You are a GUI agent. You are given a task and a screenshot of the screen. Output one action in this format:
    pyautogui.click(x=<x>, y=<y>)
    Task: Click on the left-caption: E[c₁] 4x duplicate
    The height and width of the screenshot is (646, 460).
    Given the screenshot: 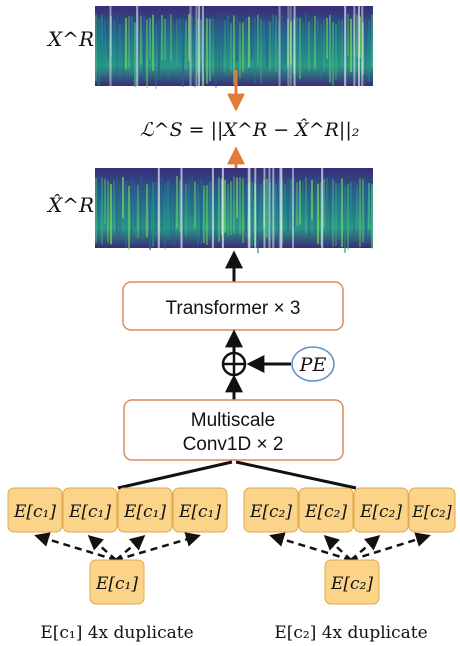 What is the action you would take?
    pyautogui.click(x=116, y=633)
    